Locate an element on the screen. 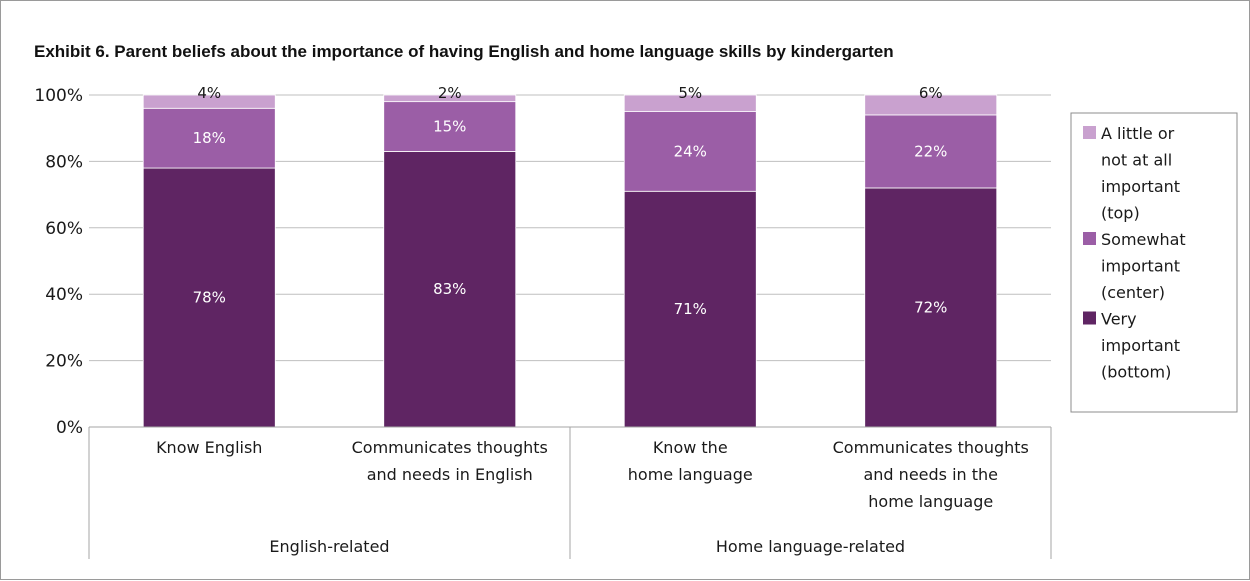 The height and width of the screenshot is (581, 1250). bar-data-label: 6% is located at coordinates (931, 93).